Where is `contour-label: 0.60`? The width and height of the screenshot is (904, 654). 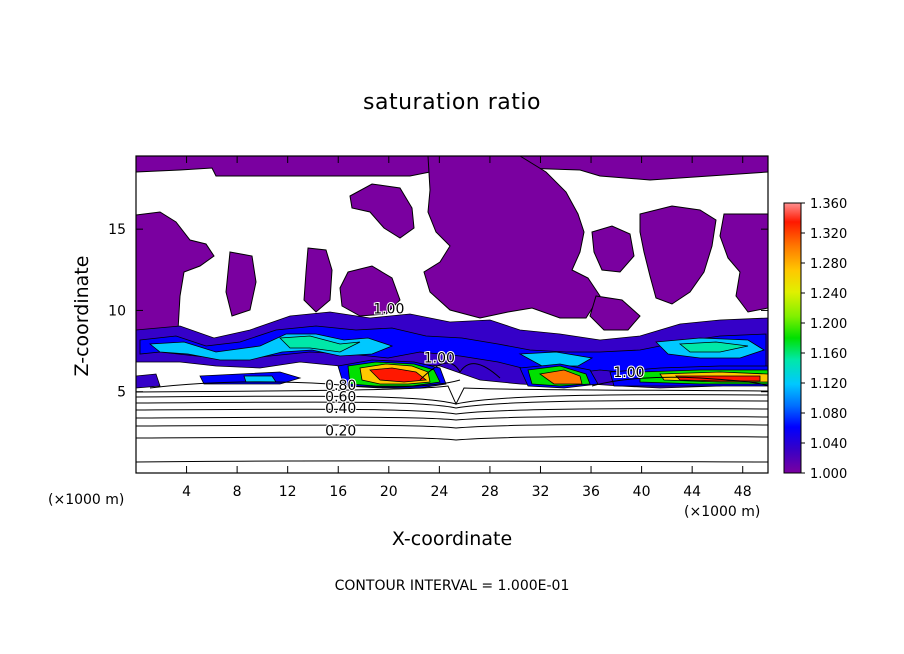 contour-label: 0.60 is located at coordinates (340, 397).